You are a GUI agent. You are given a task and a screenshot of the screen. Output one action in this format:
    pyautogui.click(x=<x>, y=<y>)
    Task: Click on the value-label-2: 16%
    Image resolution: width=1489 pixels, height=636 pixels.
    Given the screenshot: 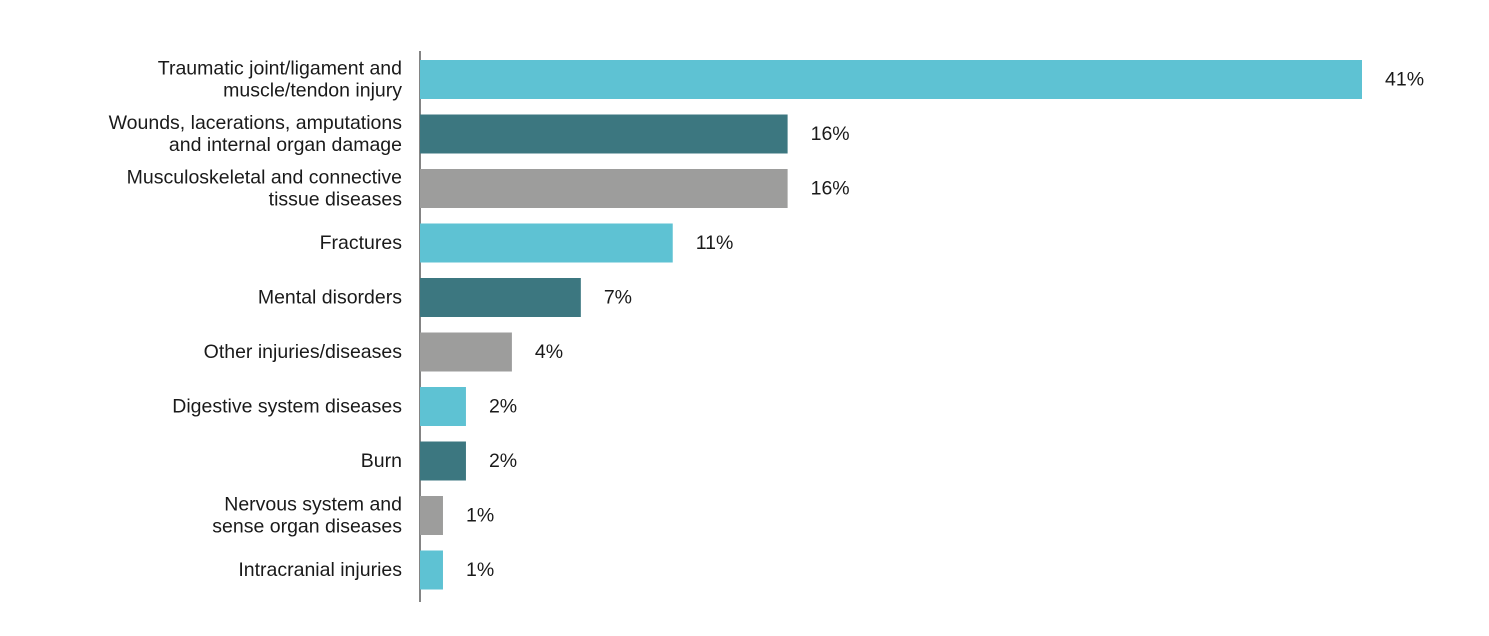 What is the action you would take?
    pyautogui.click(x=830, y=189)
    